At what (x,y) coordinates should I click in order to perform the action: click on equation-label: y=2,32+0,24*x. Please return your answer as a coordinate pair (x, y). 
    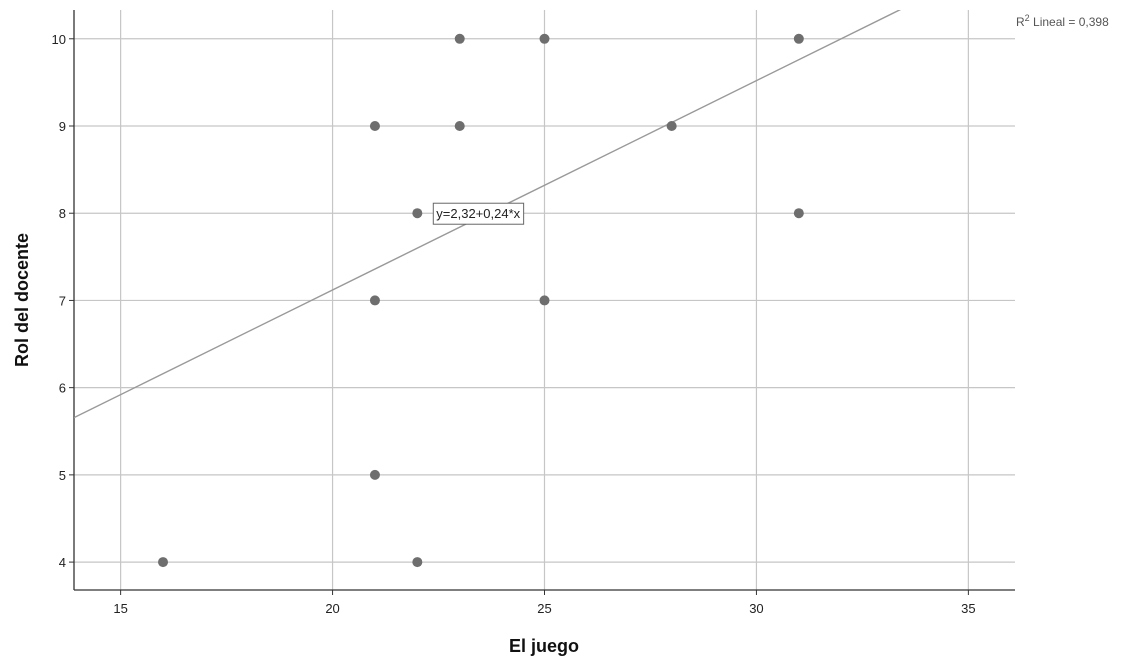
    Looking at the image, I should click on (478, 213).